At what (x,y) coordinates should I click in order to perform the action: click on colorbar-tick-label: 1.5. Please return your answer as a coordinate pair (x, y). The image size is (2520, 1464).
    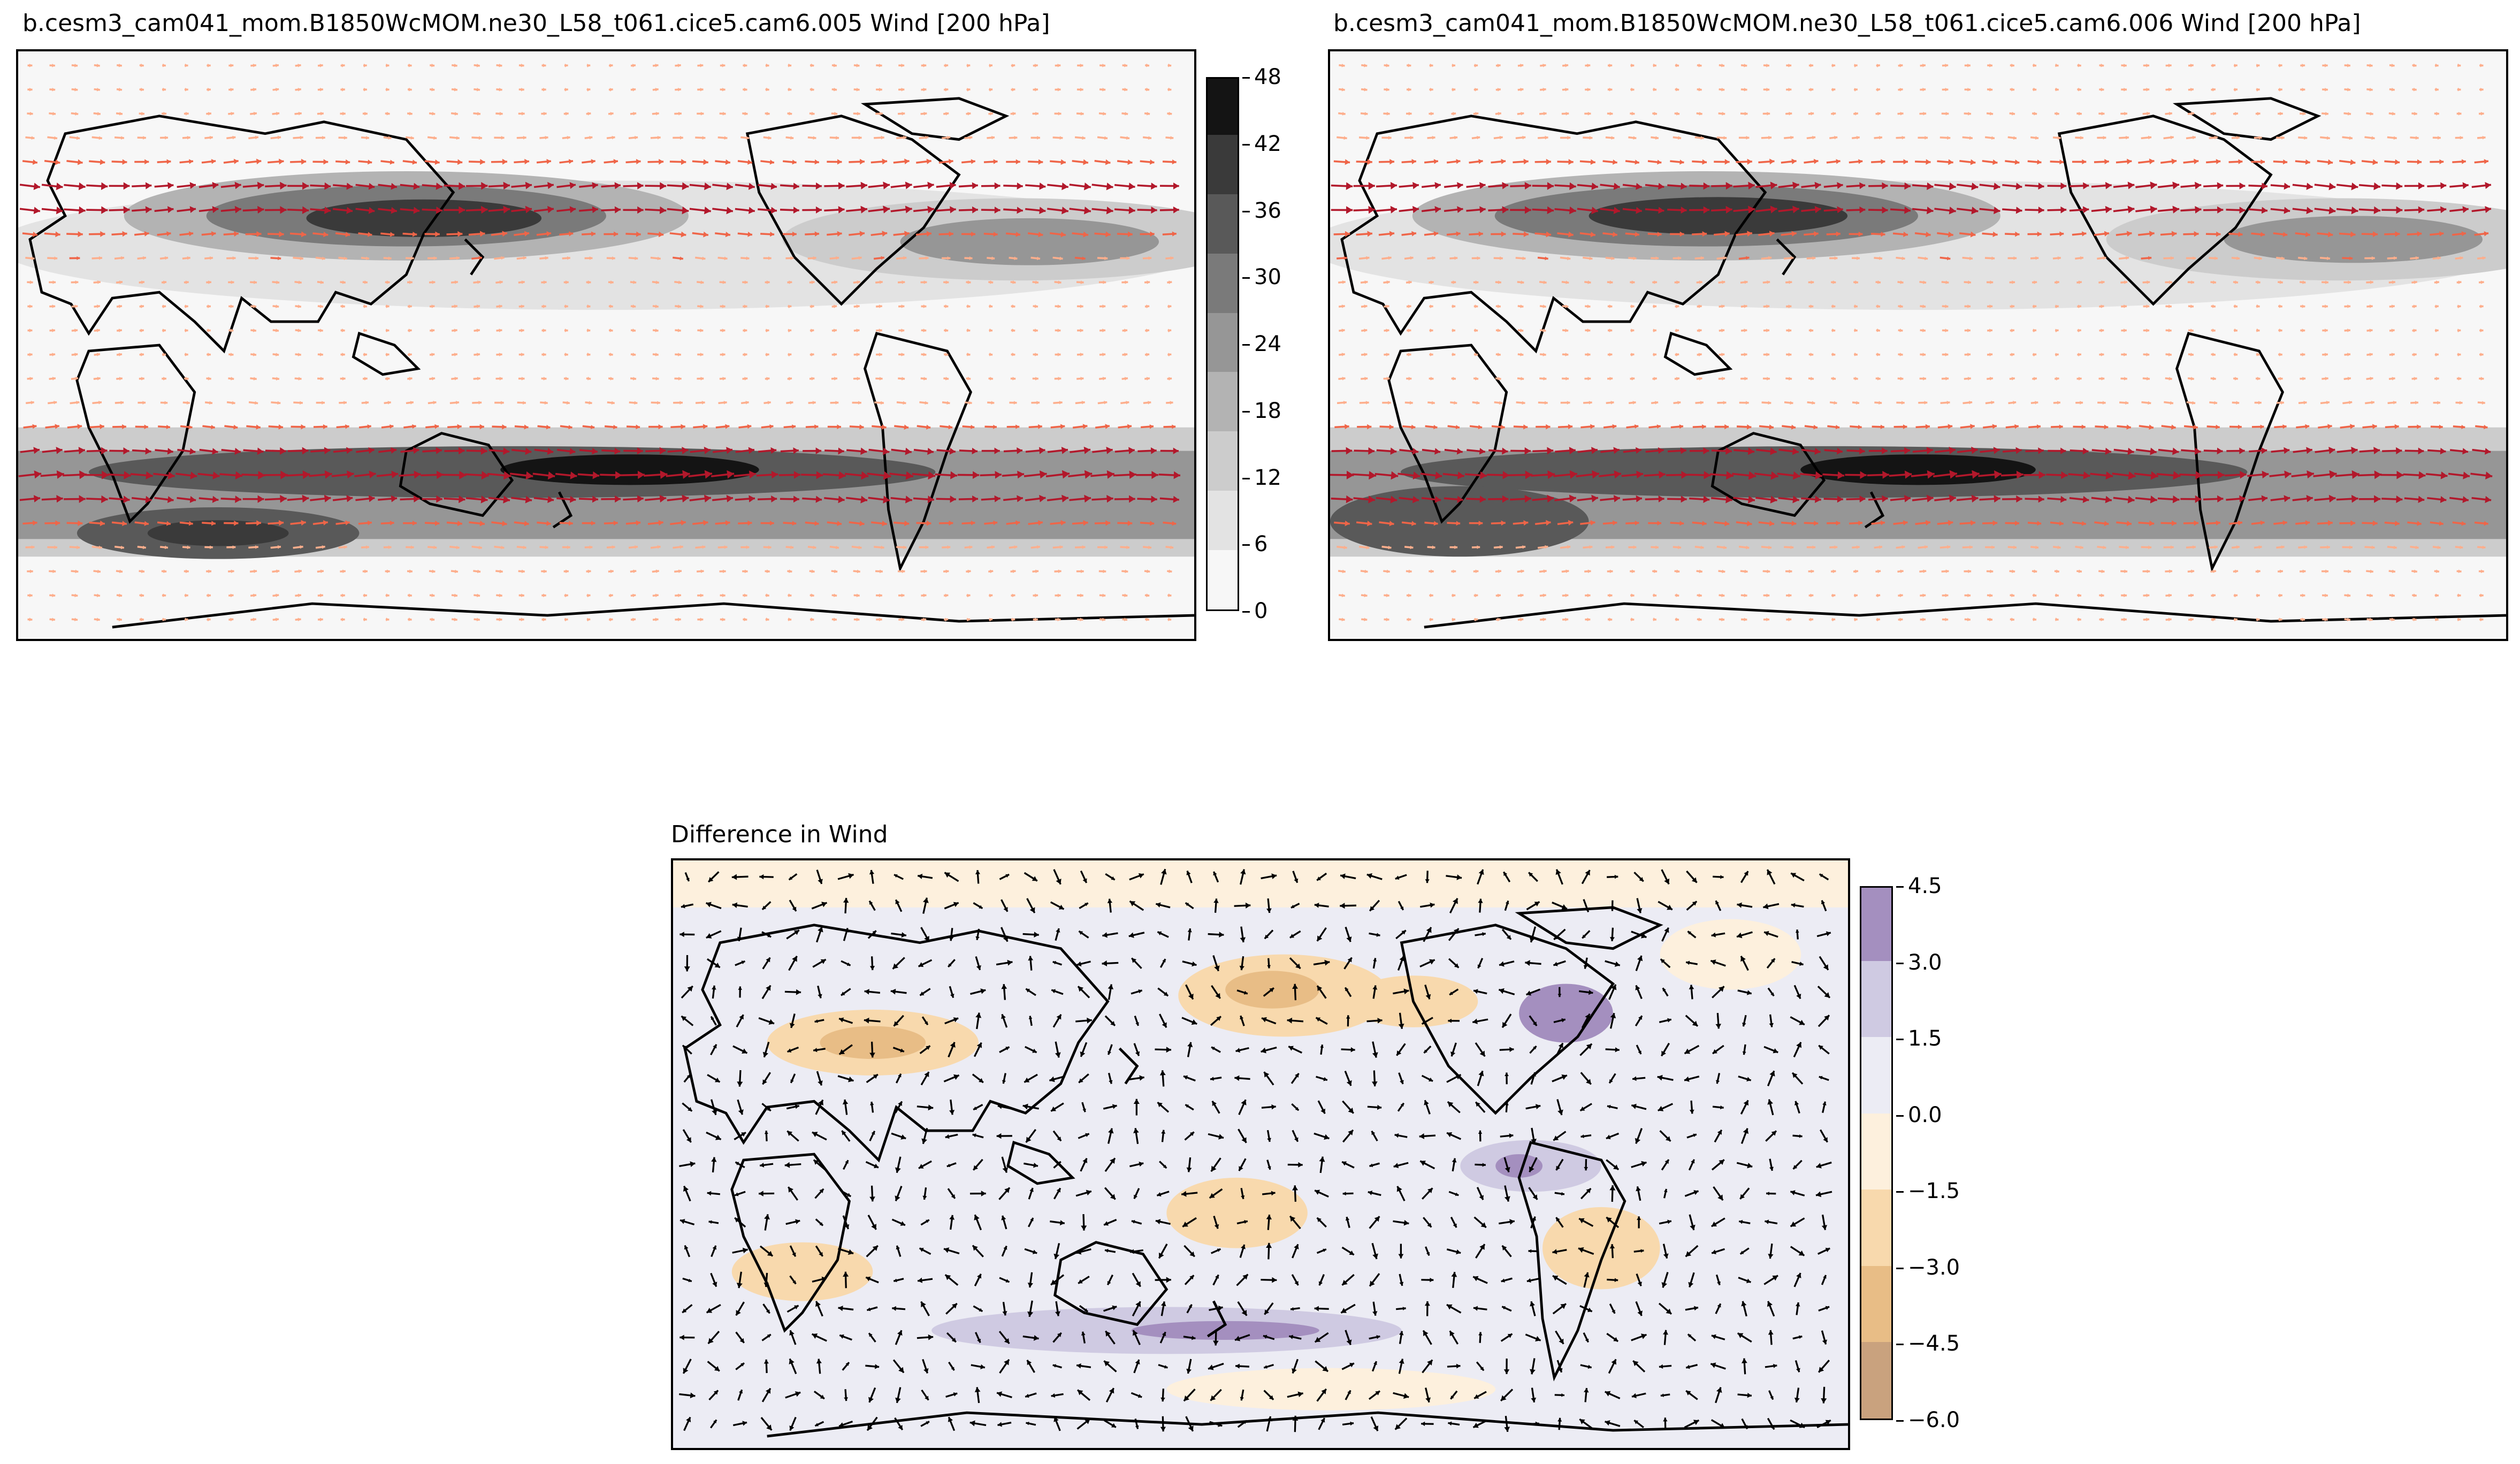
    Looking at the image, I should click on (1919, 1038).